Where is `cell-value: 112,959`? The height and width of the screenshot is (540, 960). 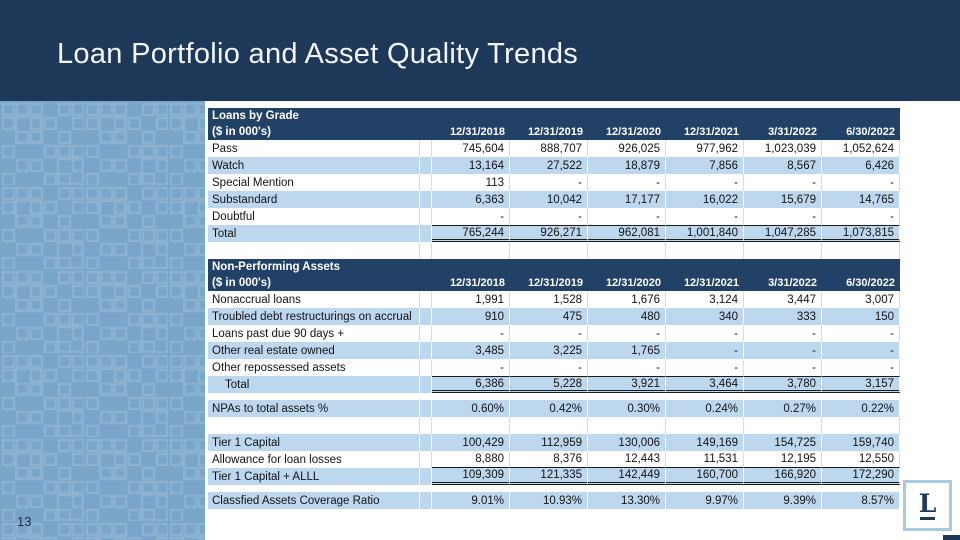 cell-value: 112,959 is located at coordinates (549, 442).